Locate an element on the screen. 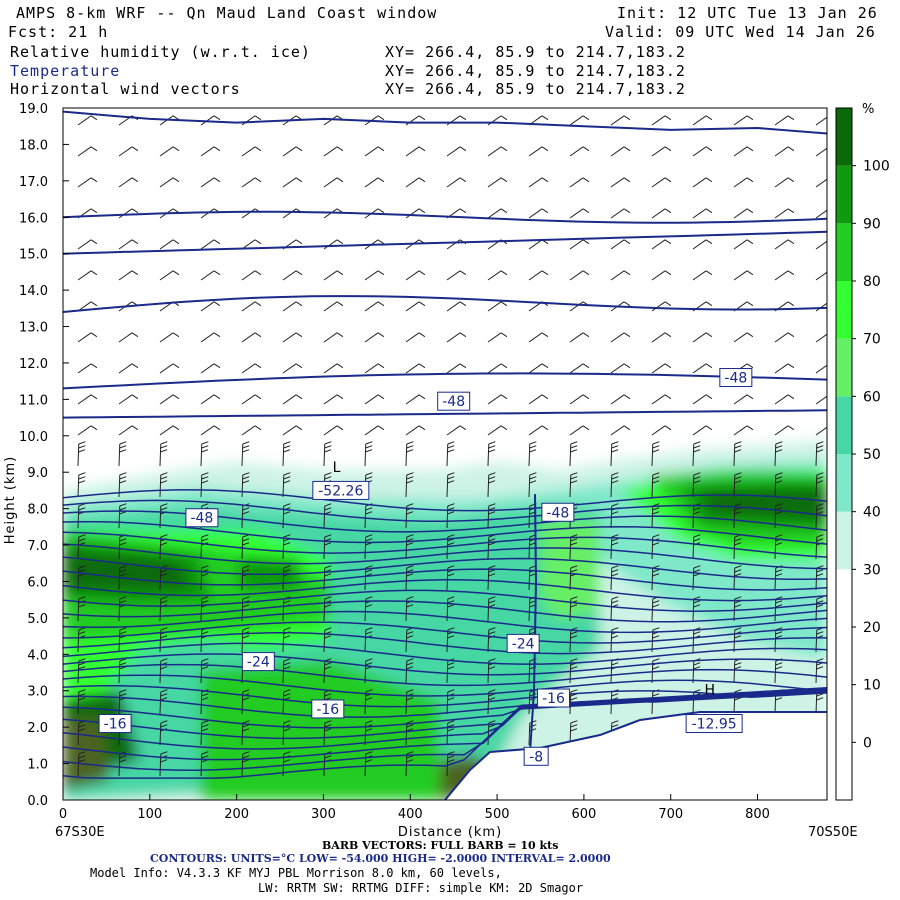 The image size is (900, 900). y-tick-label: 12.0 is located at coordinates (33, 364).